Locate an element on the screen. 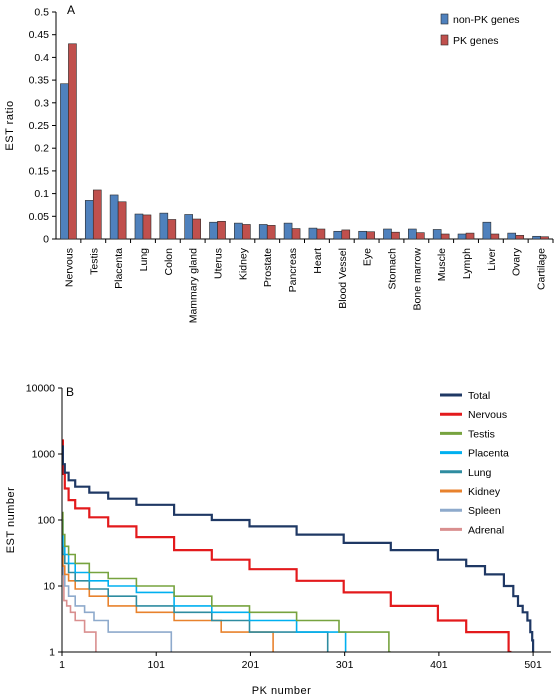 Image resolution: width=558 pixels, height=699 pixels. a-y-axis-label: EST ratio is located at coordinates (10, 125).